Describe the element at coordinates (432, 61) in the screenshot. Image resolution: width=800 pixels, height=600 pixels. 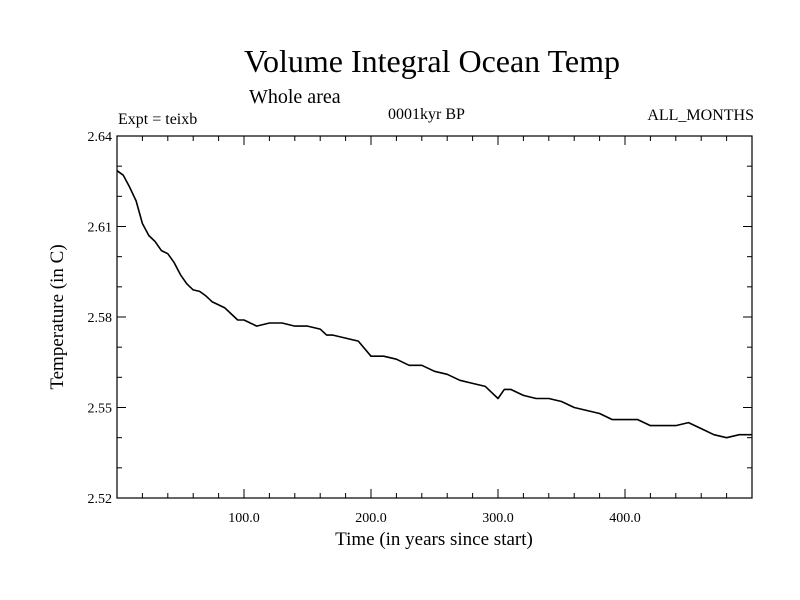
I see `chart-title: Volume Integral Ocean Temp` at that location.